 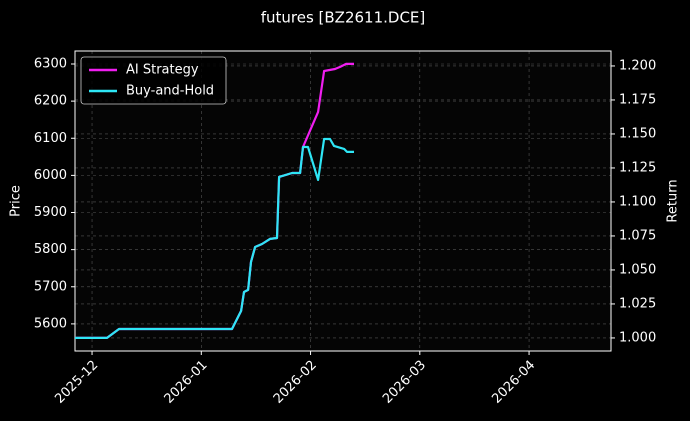 I want to click on y-tick-label: 5900, so click(x=50, y=212).